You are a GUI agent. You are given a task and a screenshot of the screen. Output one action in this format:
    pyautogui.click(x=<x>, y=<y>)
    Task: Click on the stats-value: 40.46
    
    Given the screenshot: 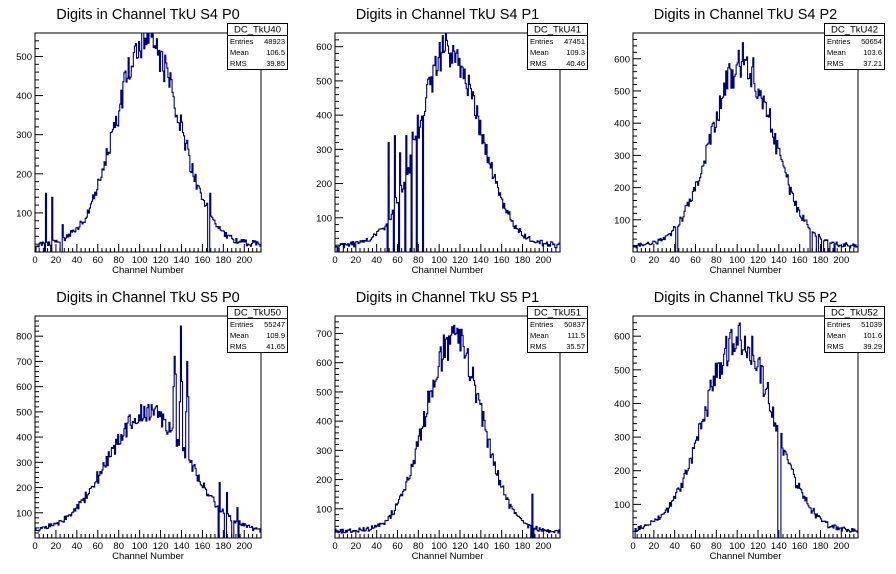 What is the action you would take?
    pyautogui.click(x=575, y=63)
    